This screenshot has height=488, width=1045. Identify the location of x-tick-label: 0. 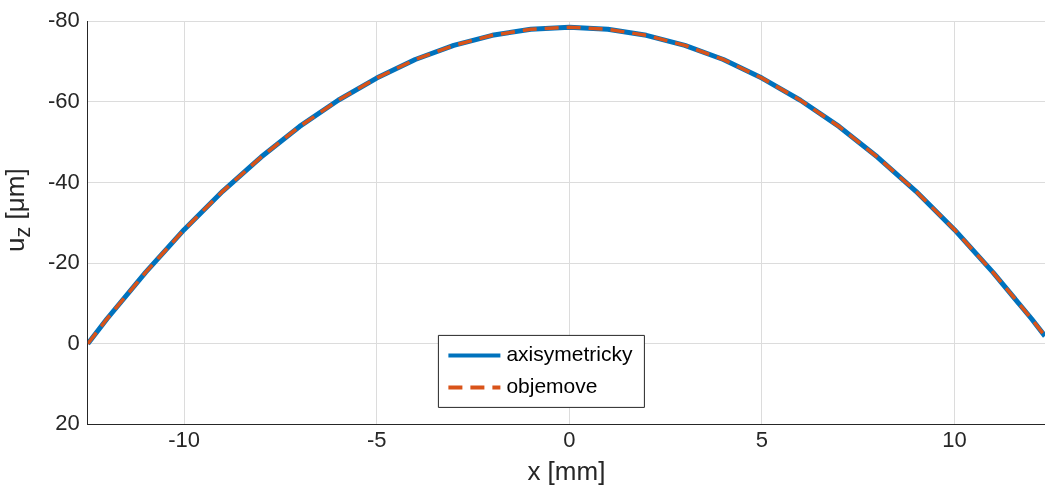
(569, 439).